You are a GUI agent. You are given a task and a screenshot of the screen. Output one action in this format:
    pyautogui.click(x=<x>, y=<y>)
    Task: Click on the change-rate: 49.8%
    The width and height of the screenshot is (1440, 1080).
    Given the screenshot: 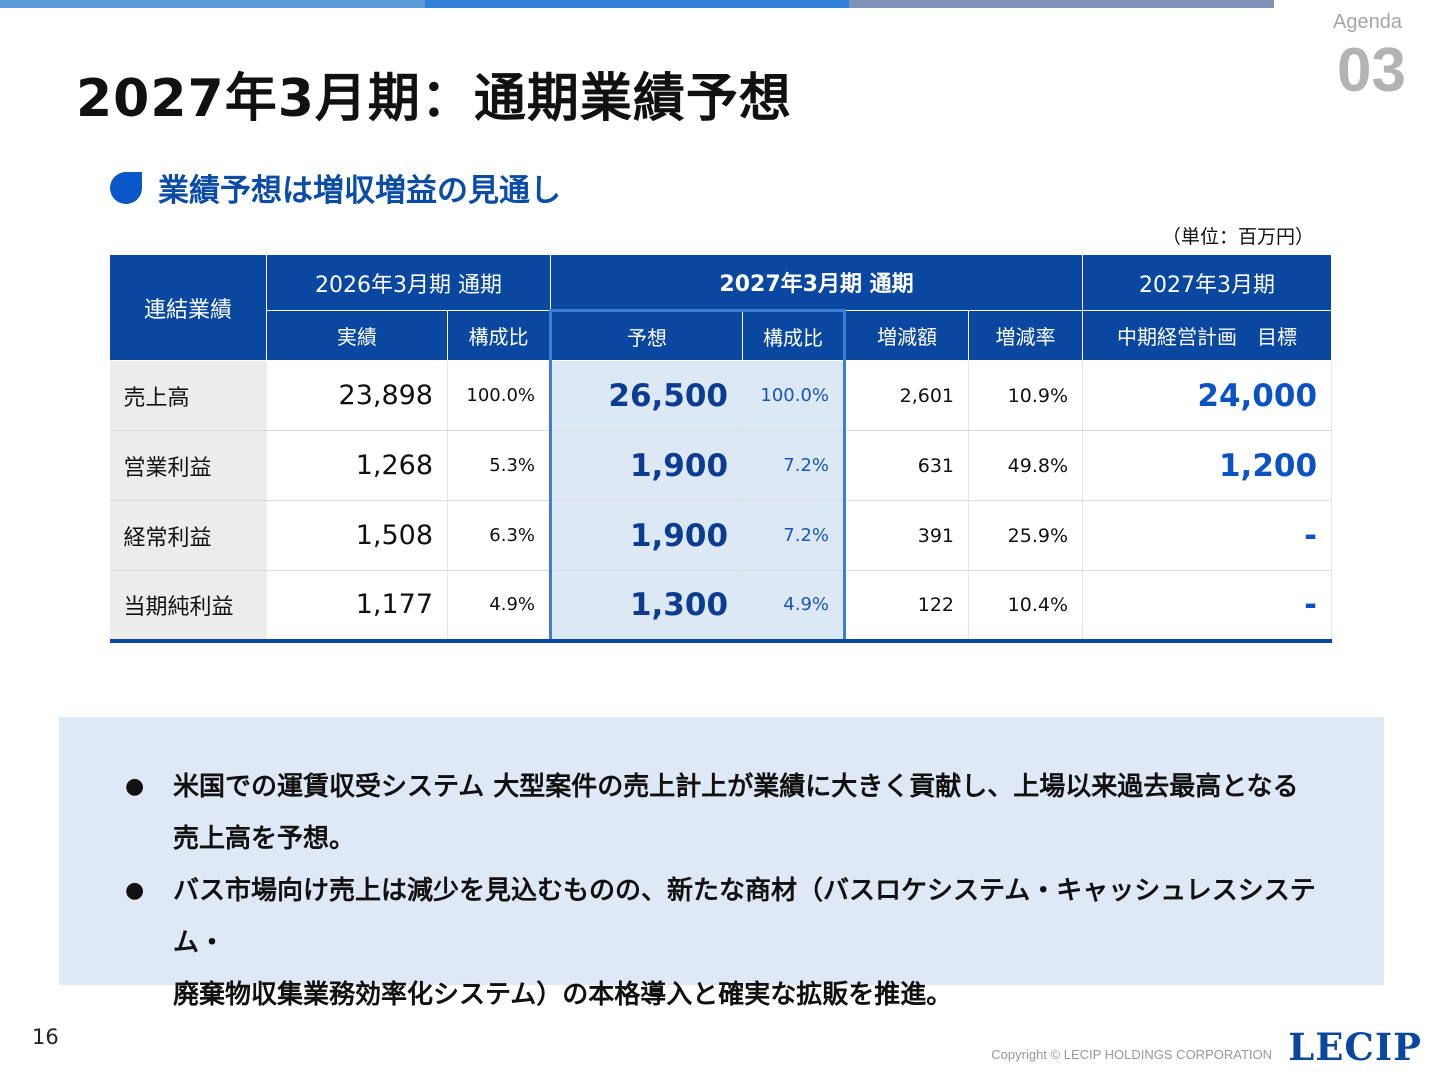 What is the action you would take?
    pyautogui.click(x=1026, y=465)
    